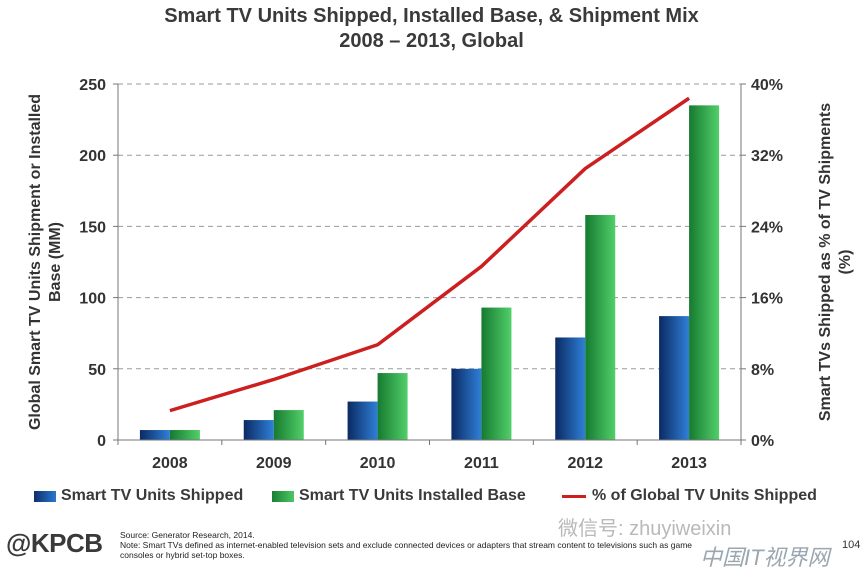 Image resolution: width=863 pixels, height=572 pixels. I want to click on bar-installed-2010, so click(393, 406).